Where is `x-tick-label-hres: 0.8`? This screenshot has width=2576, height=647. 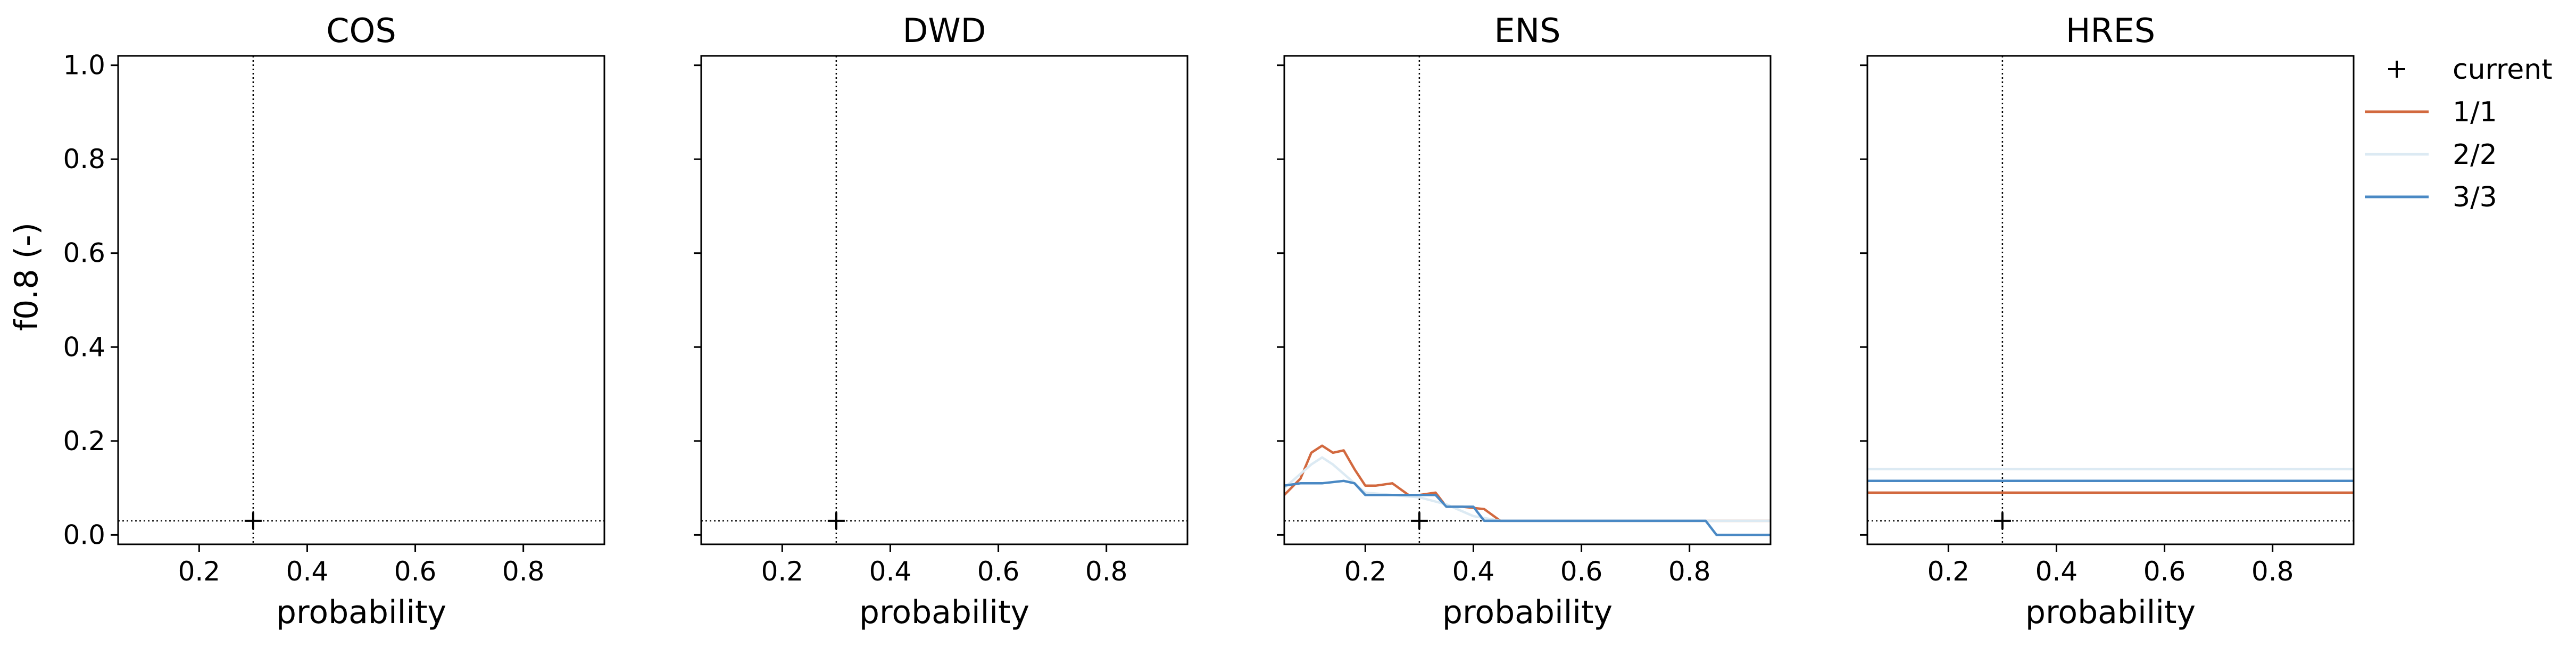
x-tick-label-hres: 0.8 is located at coordinates (2272, 571).